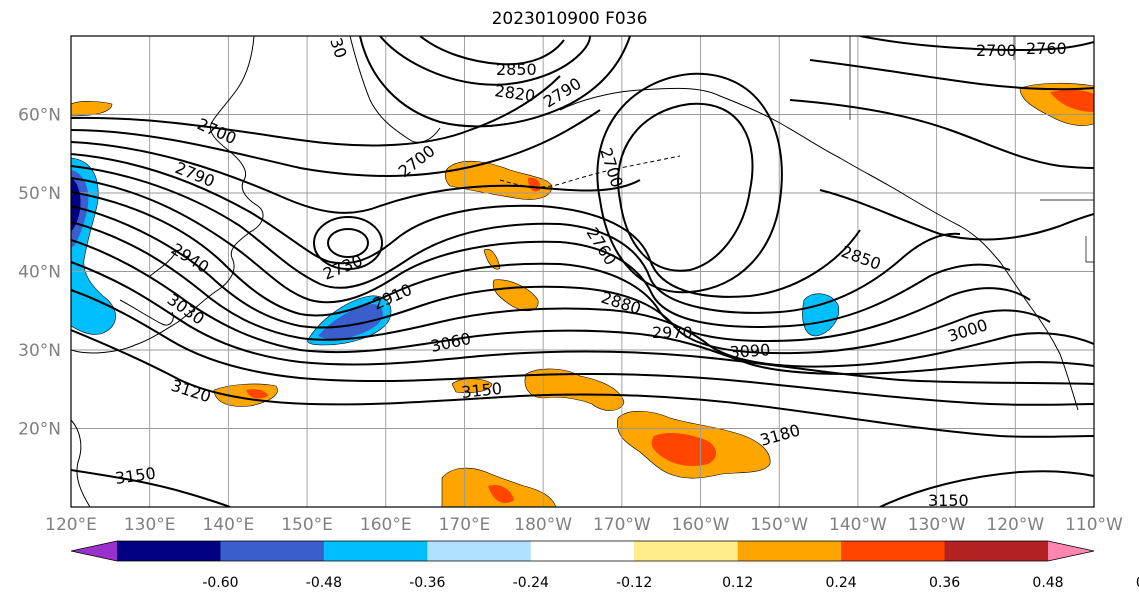 Image resolution: width=1139 pixels, height=601 pixels. What do you see at coordinates (501, 494) in the screenshot?
I see `shading-positive-9-core` at bounding box center [501, 494].